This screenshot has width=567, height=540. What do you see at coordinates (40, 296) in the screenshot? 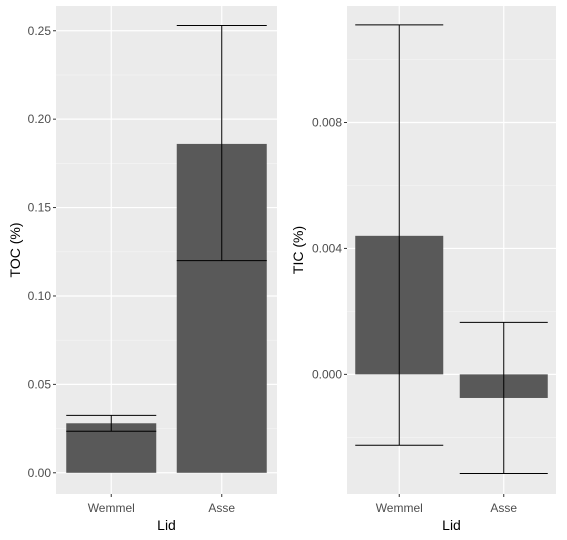
I see `y-tick-label: 0.10` at bounding box center [40, 296].